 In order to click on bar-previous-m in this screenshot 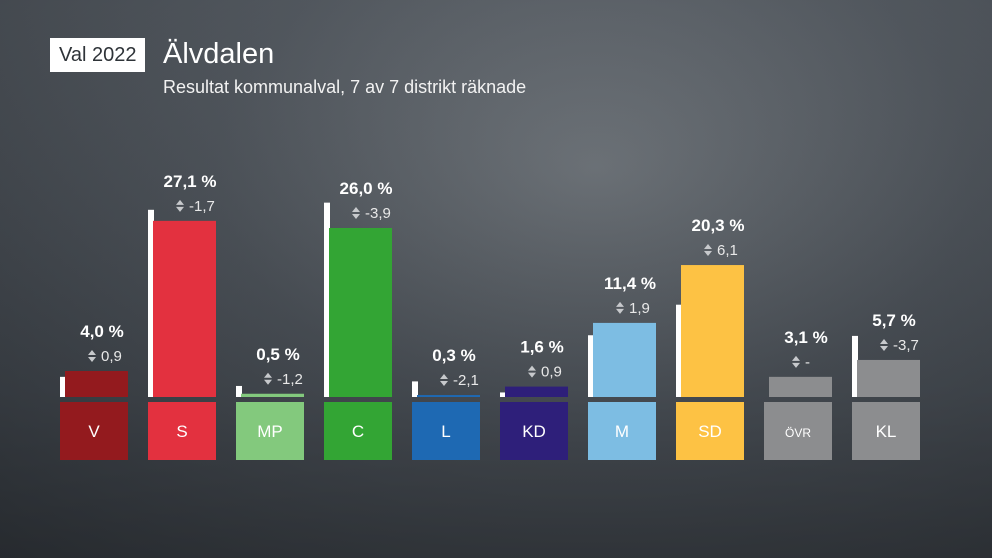, I will do `click(591, 366)`.